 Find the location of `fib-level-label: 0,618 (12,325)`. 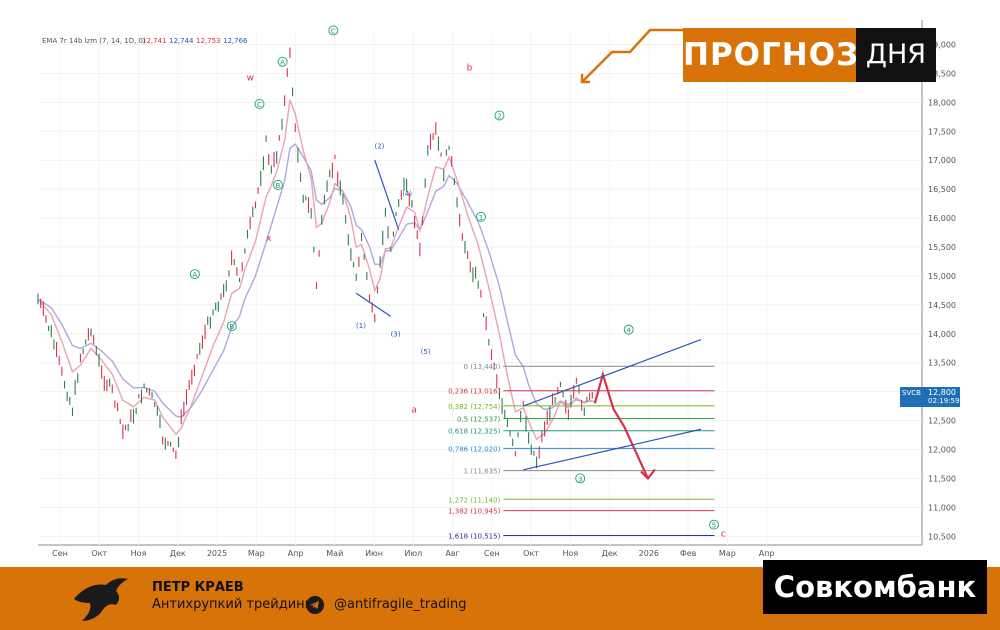

fib-level-label: 0,618 (12,325) is located at coordinates (474, 432).